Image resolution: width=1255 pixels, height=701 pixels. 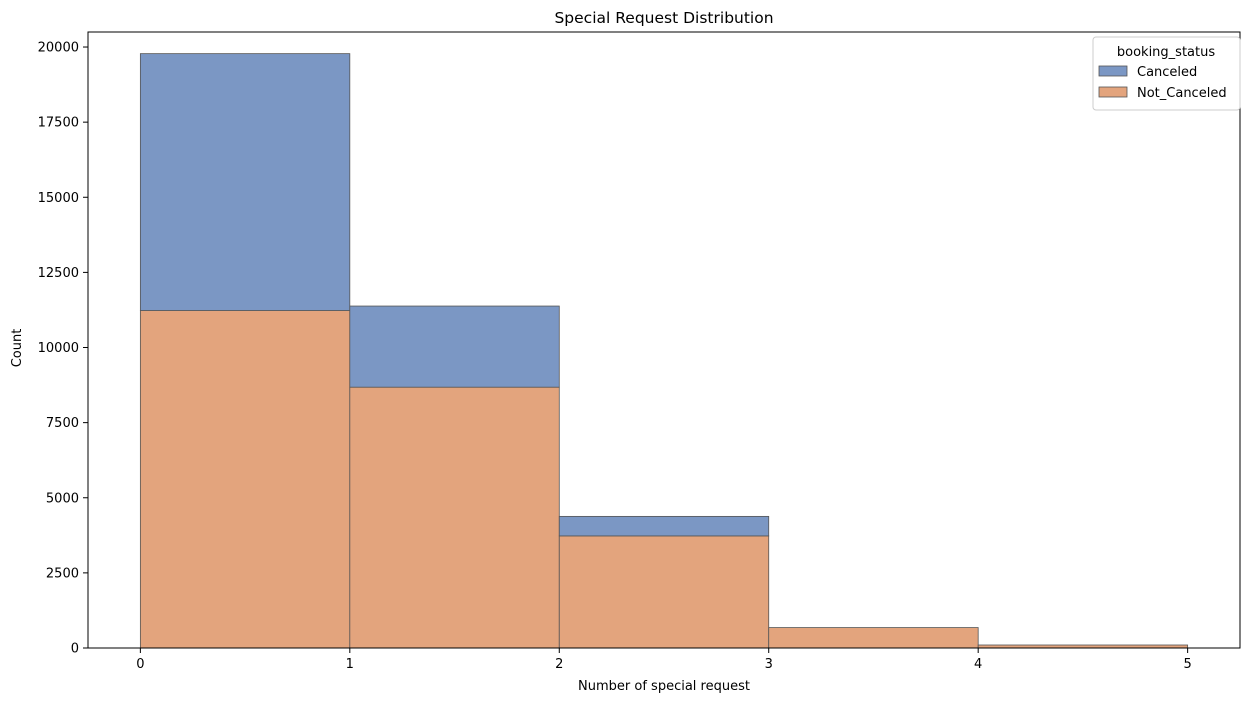 What do you see at coordinates (58, 48) in the screenshot?
I see `y-tick-label: 20000` at bounding box center [58, 48].